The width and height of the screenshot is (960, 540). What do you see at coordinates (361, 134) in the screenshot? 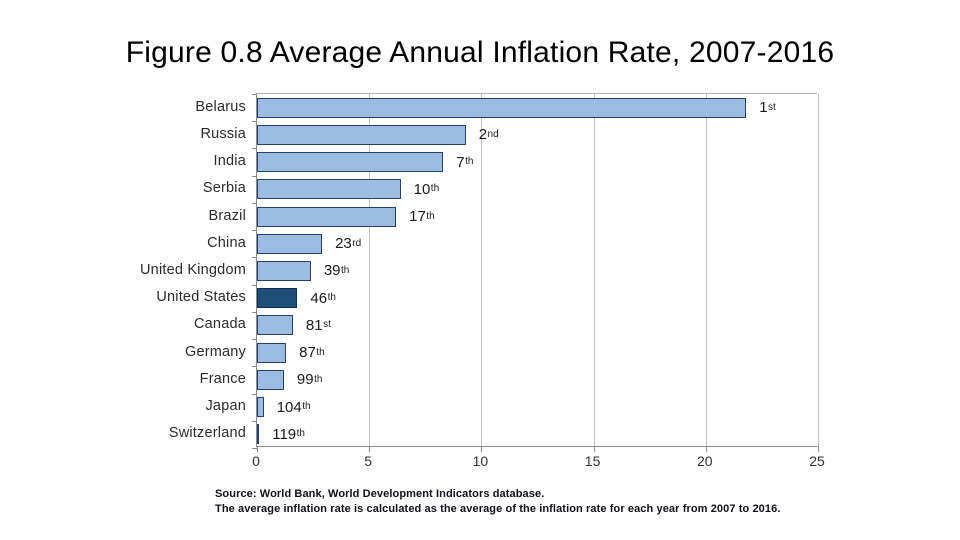
I see `bar-russia` at bounding box center [361, 134].